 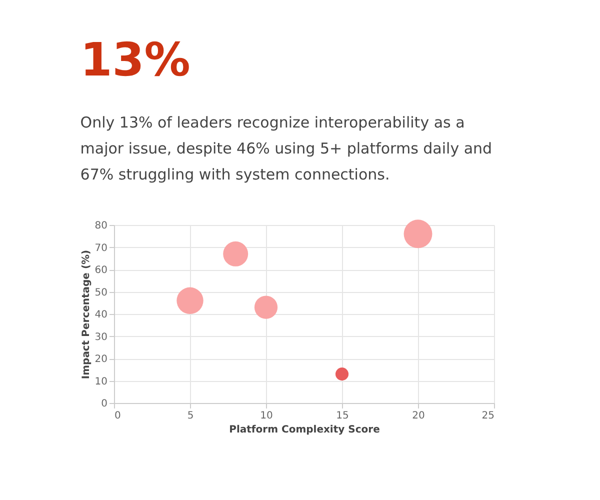 What do you see at coordinates (304, 430) in the screenshot?
I see `x-axis-title: Platform Complexity Score` at bounding box center [304, 430].